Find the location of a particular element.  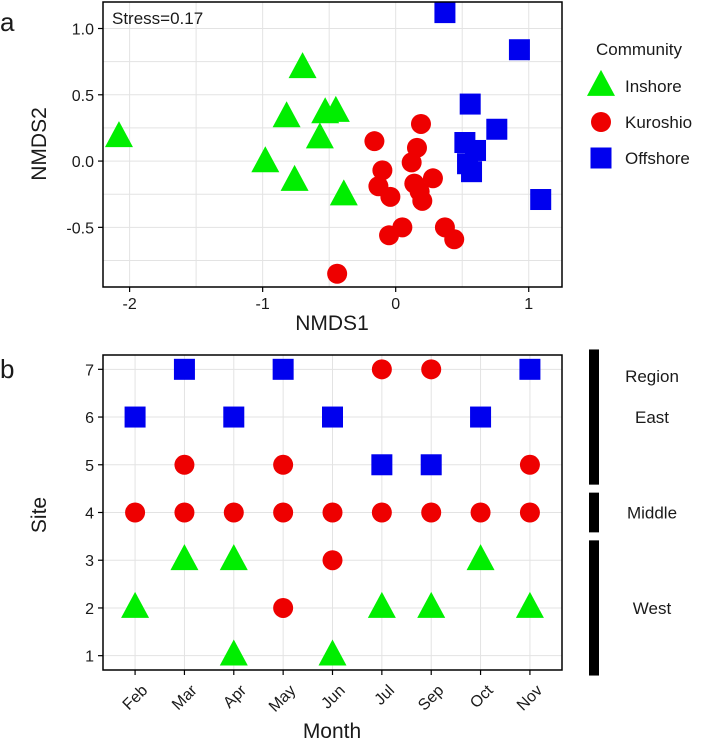

y-tick-label: 5 is located at coordinates (89, 466).